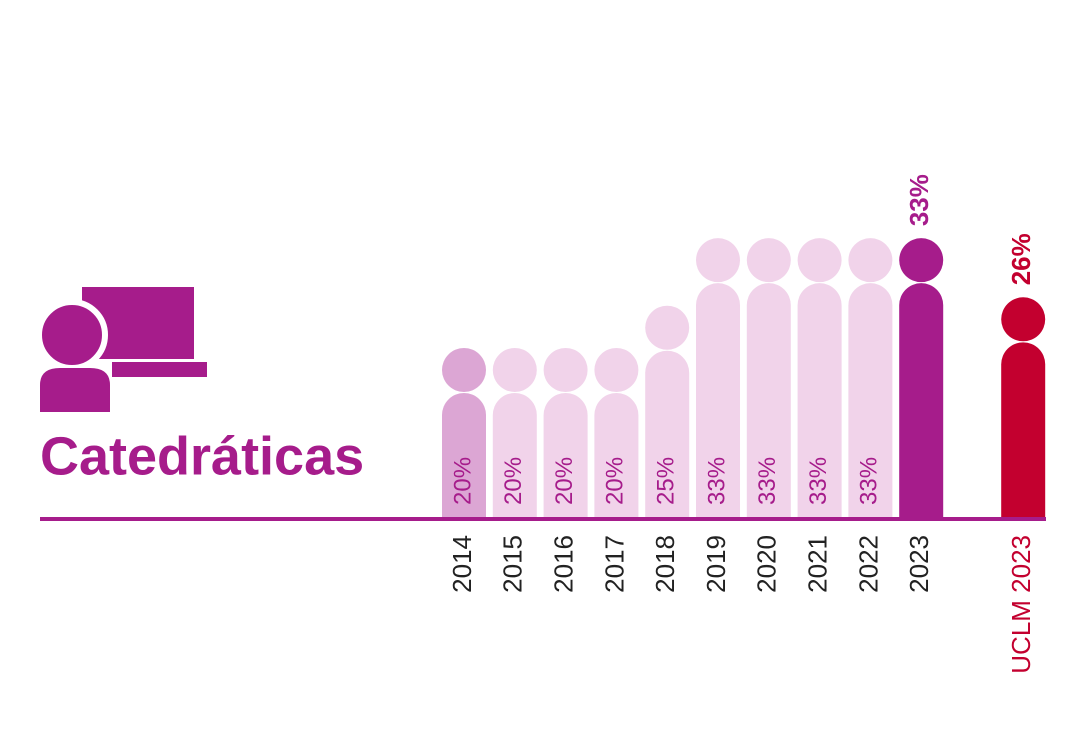 The image size is (1070, 750). Describe the element at coordinates (159, 369) in the screenshot. I see `board-ledge` at that location.